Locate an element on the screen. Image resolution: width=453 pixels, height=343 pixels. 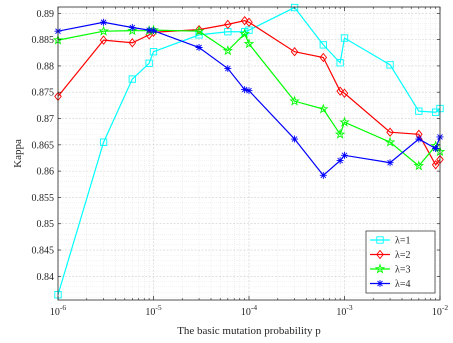
legend-item: λ=4 is located at coordinates (390, 284).